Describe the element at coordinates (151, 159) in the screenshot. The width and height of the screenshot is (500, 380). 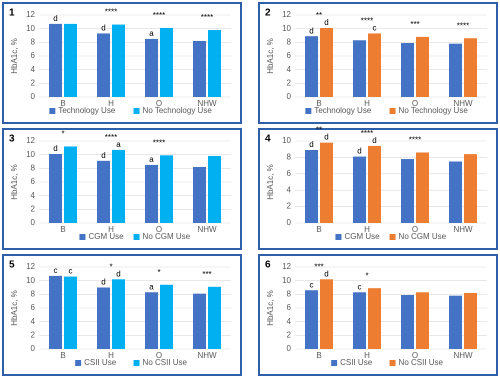
I see `significance-letter: a` at that location.